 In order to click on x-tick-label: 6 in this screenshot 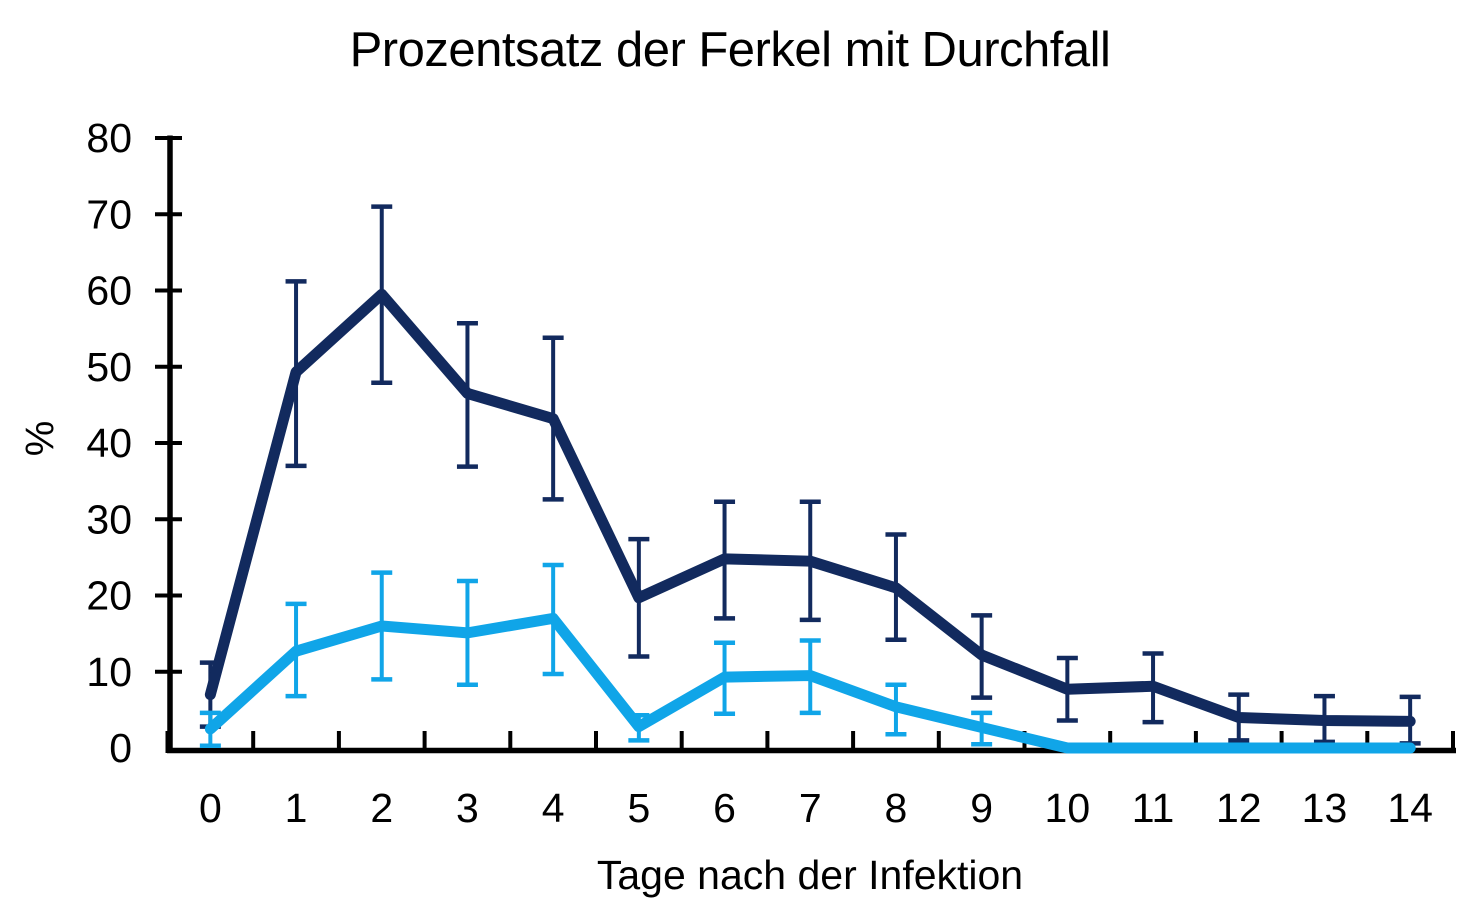, I will do `click(724, 808)`.